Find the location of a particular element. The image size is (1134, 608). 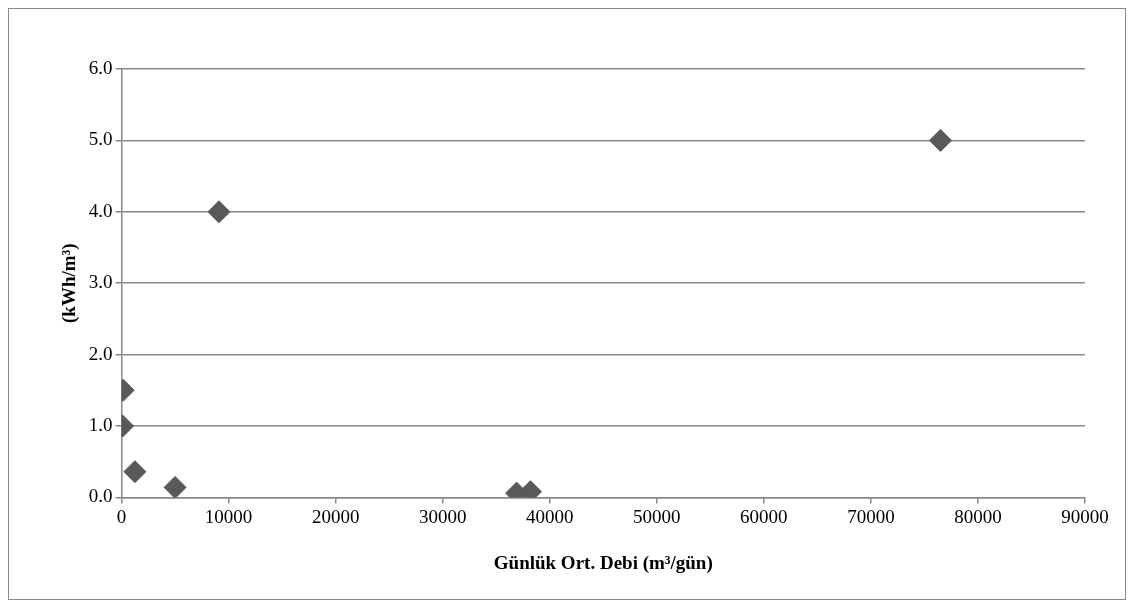

y-tick-label: 1.0 is located at coordinates (100, 424).